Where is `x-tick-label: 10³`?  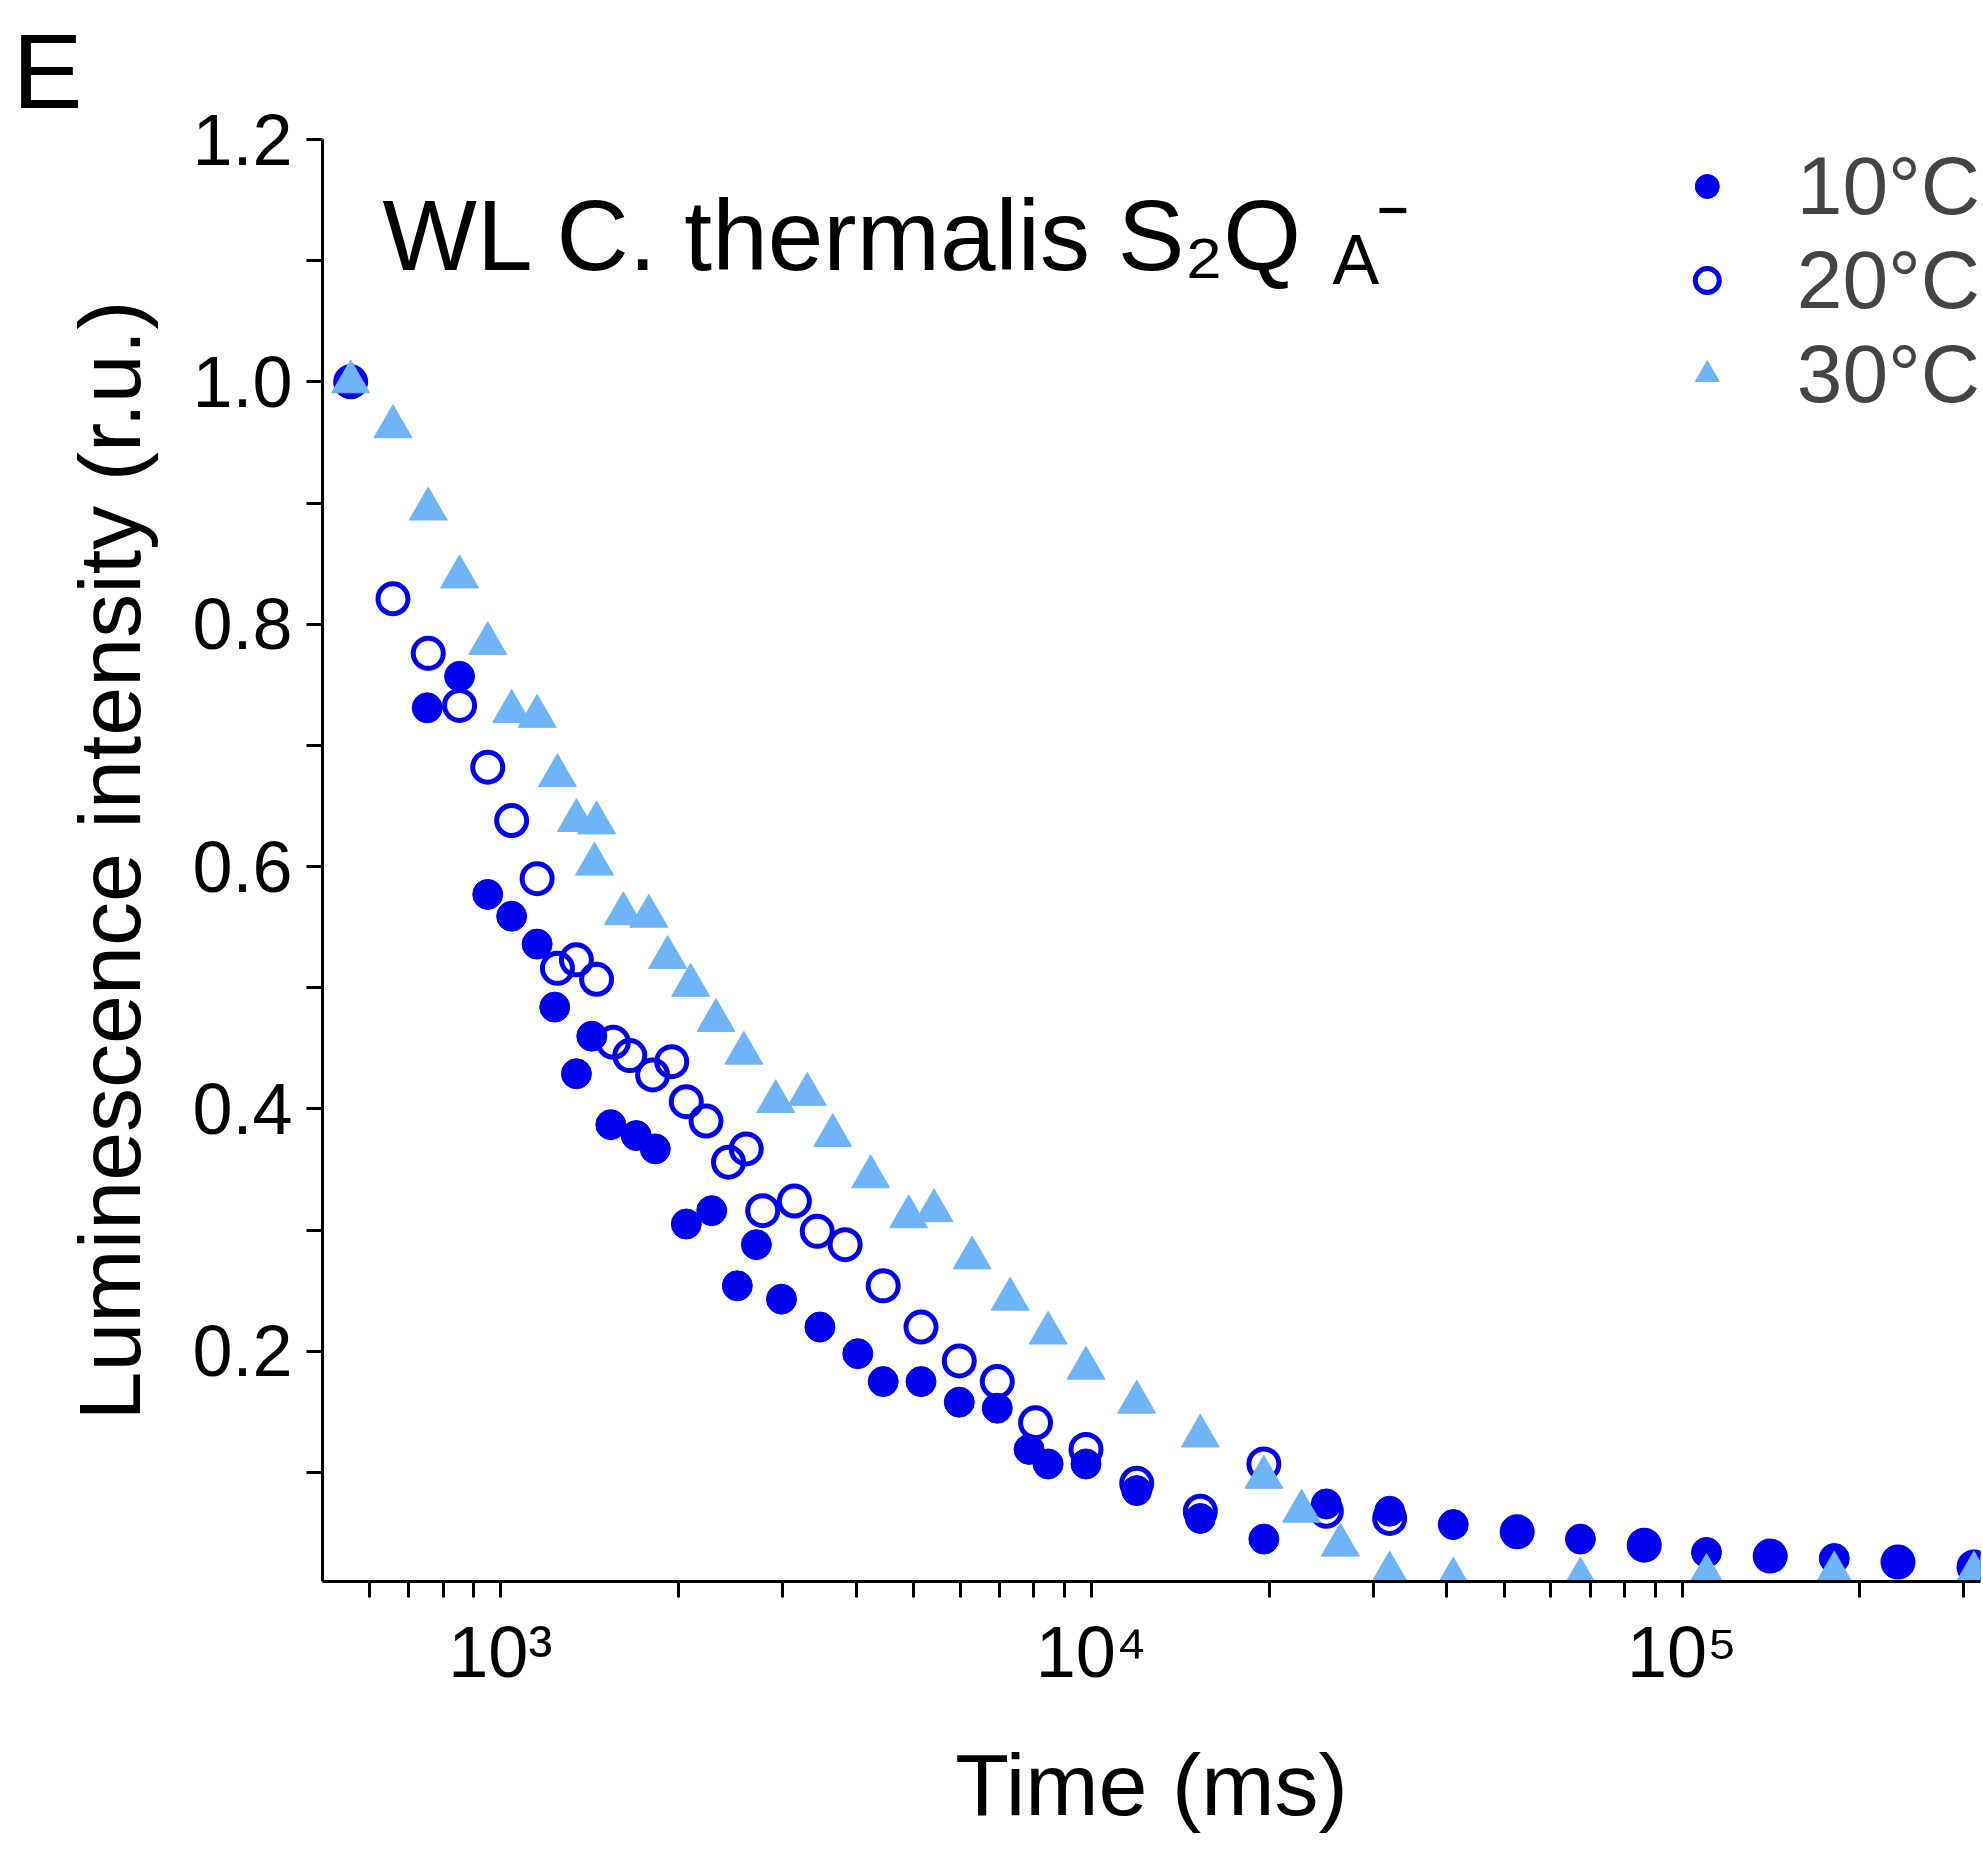
x-tick-label: 10³ is located at coordinates (500, 1651).